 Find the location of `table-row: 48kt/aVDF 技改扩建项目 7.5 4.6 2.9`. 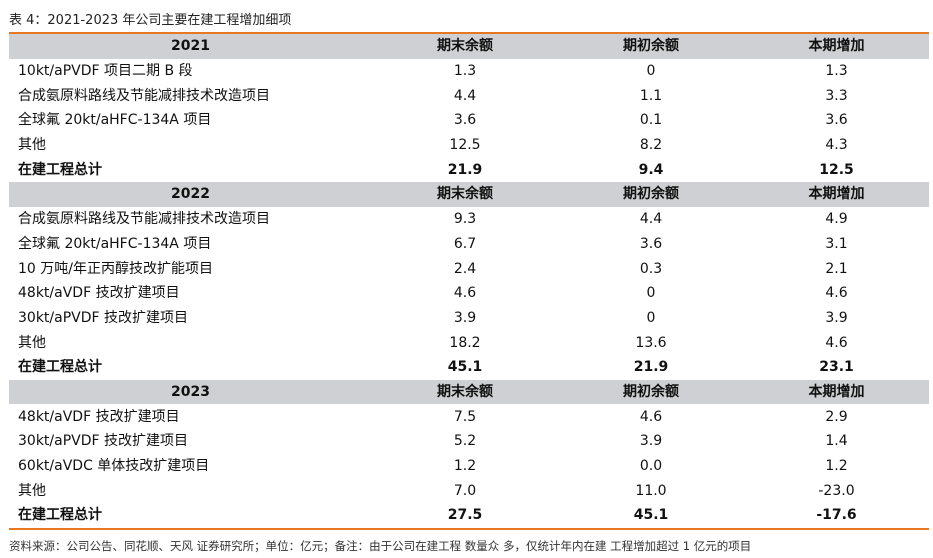

table-row: 48kt/aVDF 技改扩建项目 7.5 4.6 2.9 is located at coordinates (469, 416).